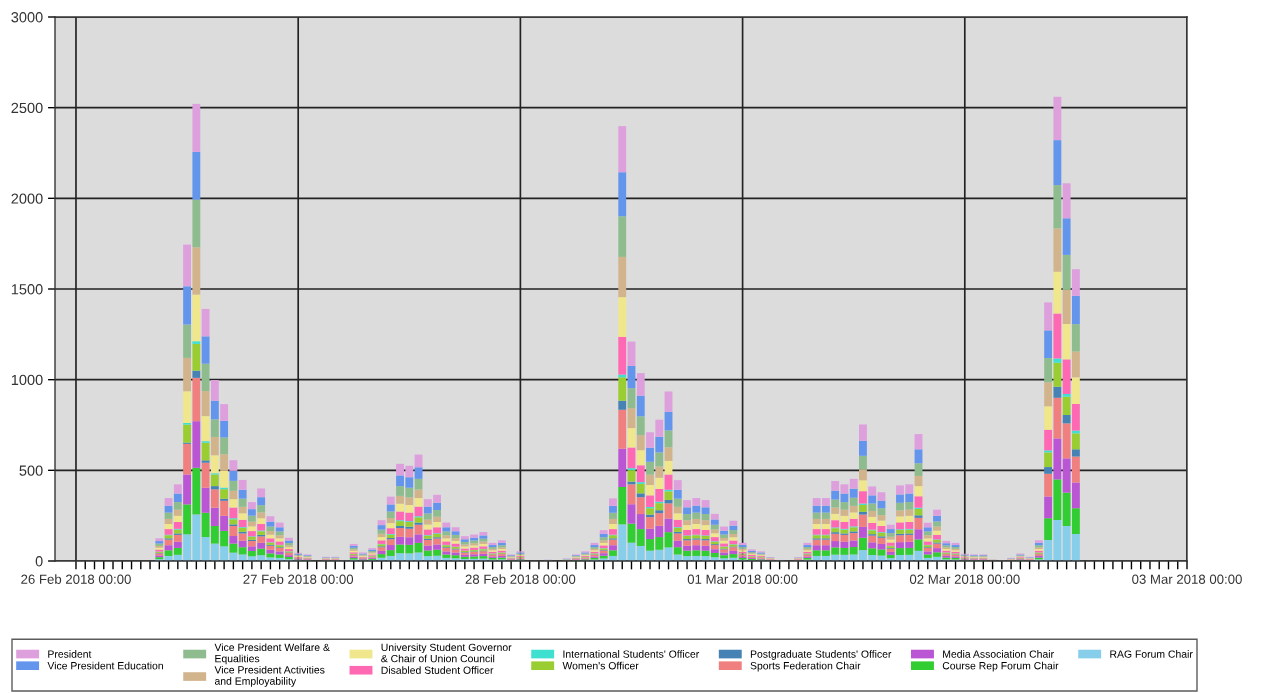 This screenshot has width=1261, height=693. I want to click on legend-label: President, so click(70, 654).